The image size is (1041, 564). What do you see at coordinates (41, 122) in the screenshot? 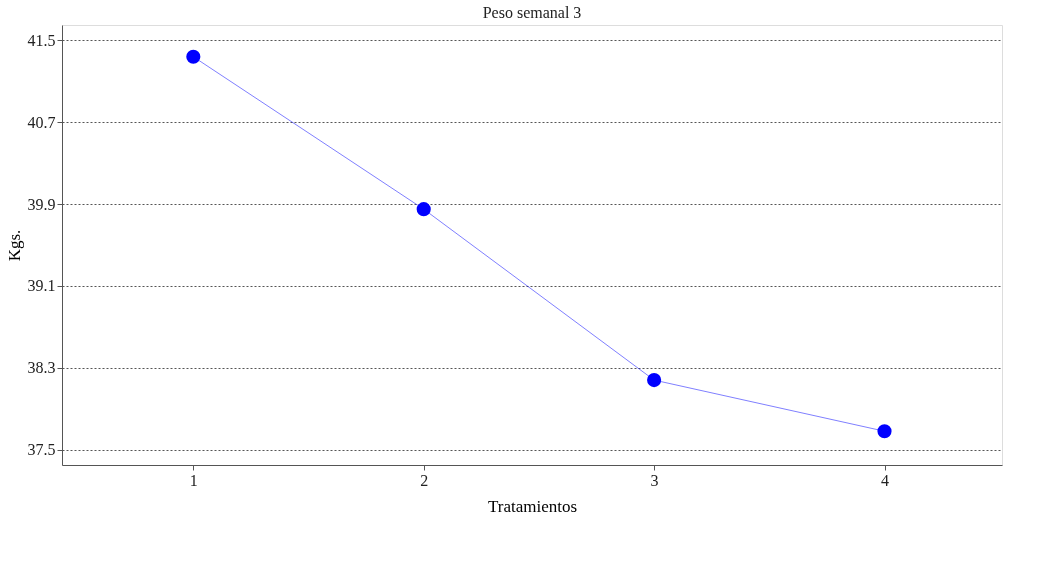
I see `y-tick-label: 40.7` at bounding box center [41, 122].